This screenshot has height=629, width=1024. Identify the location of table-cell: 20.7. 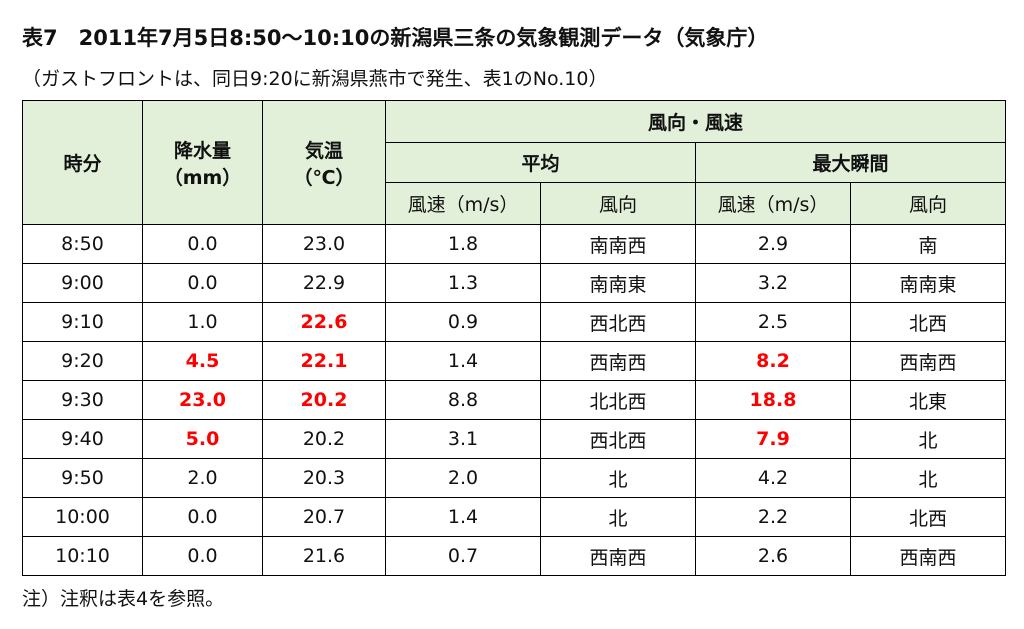
(324, 517).